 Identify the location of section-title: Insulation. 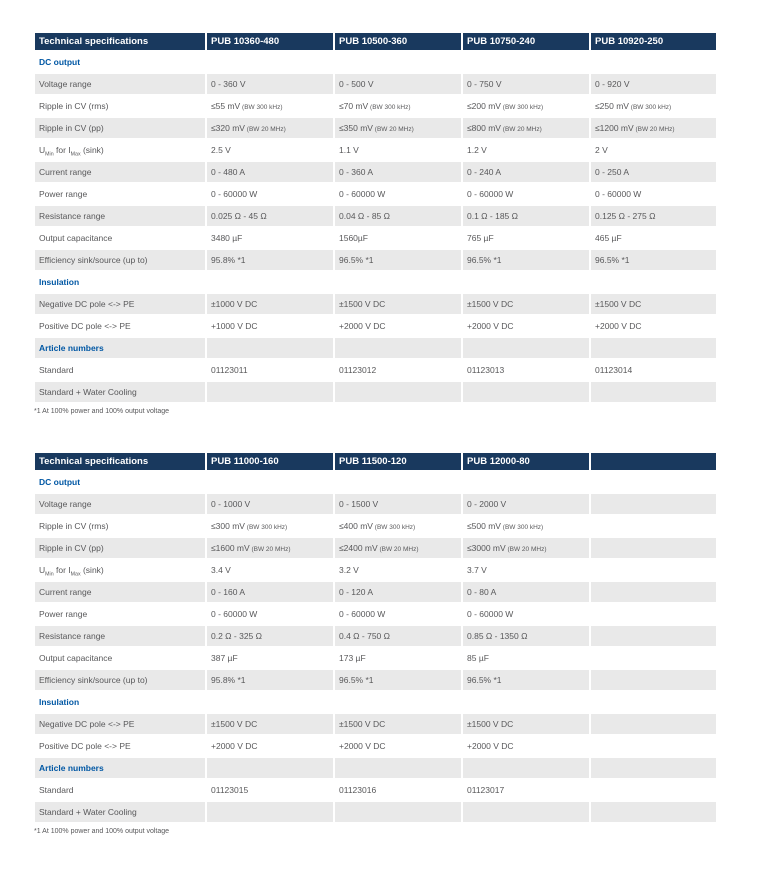
(59, 282).